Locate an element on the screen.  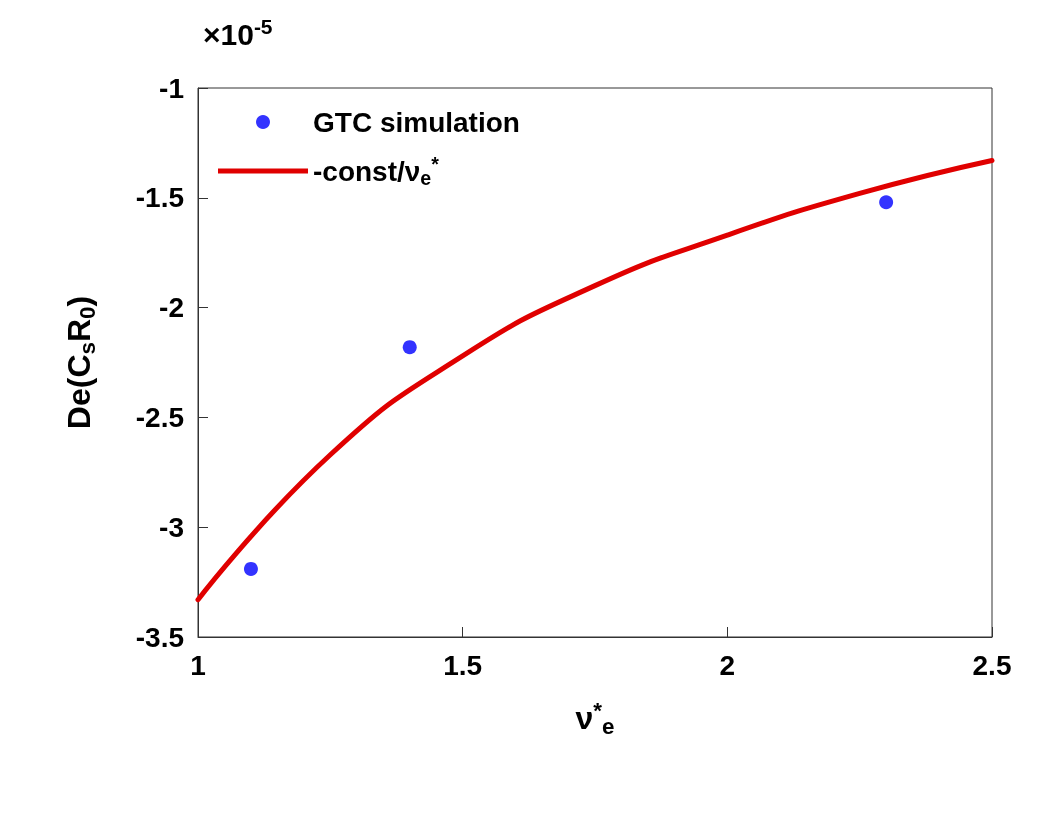
x-tick-label: 2 is located at coordinates (727, 665).